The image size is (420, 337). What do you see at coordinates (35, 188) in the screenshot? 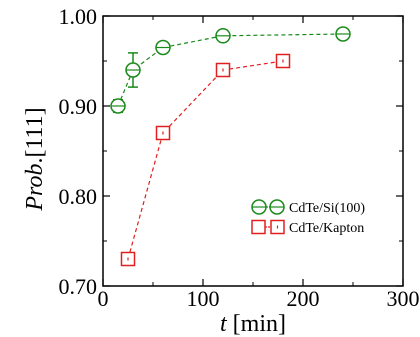
I see `y-axis-variable: Prob` at bounding box center [35, 188].